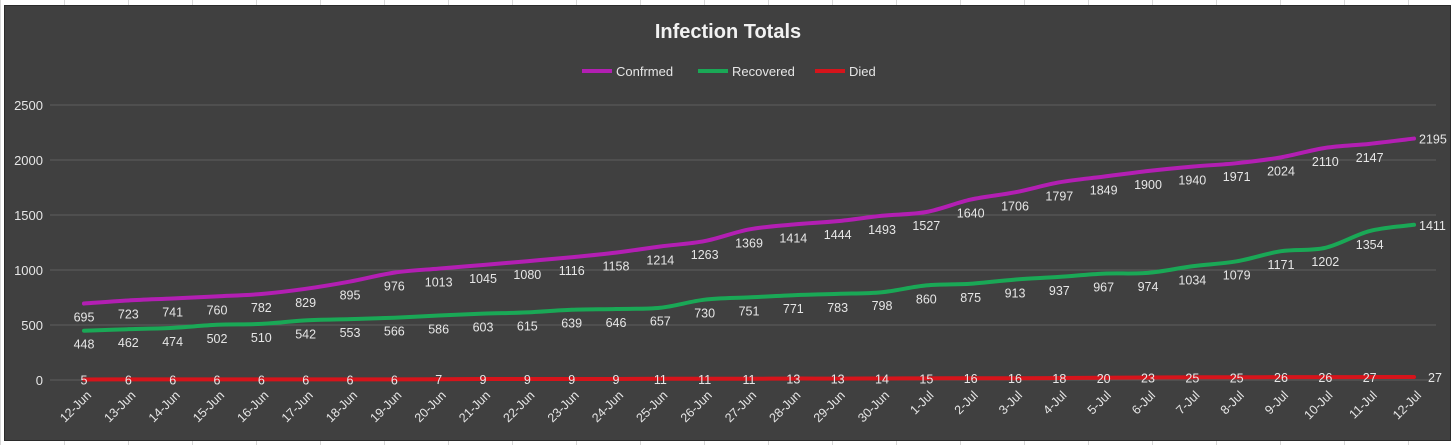 Image resolution: width=1456 pixels, height=445 pixels. Describe the element at coordinates (571, 324) in the screenshot. I see `data-label: 639` at that location.